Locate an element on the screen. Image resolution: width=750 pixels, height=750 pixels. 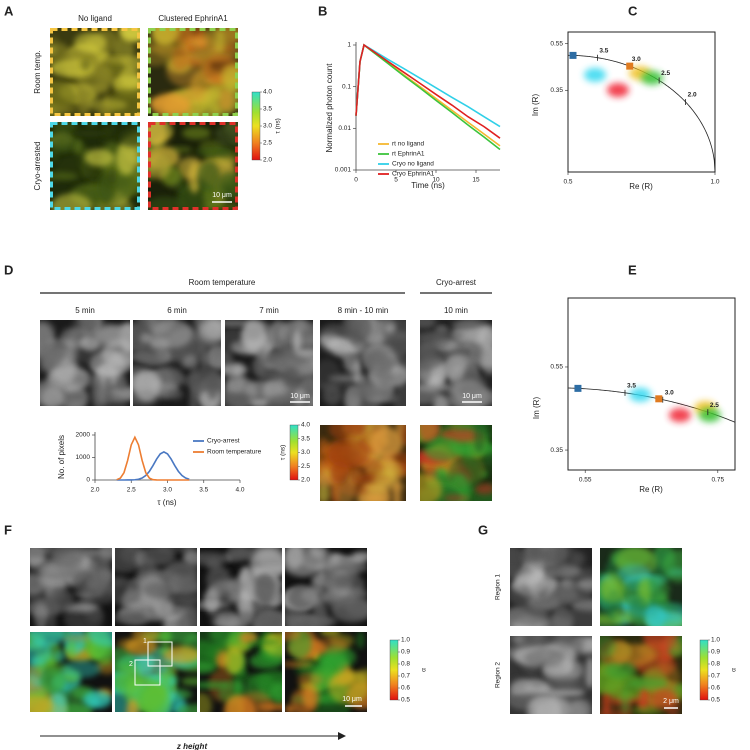
y-tick-label: 1 is located at coordinates (349, 45).